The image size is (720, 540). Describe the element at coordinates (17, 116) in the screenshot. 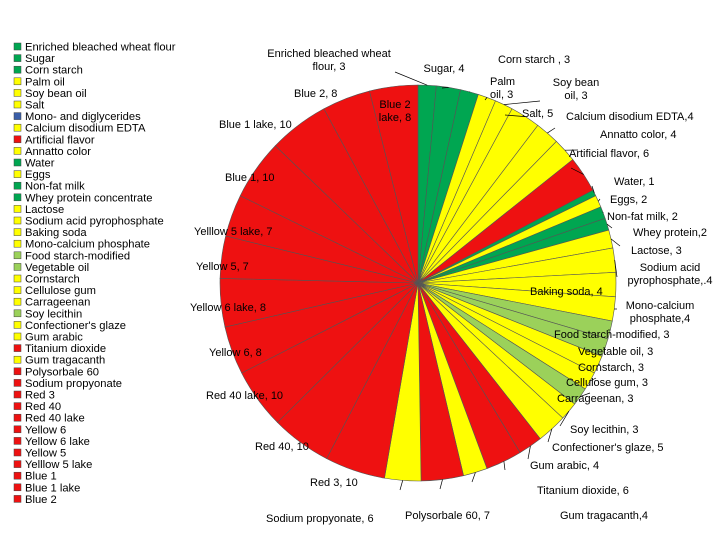

I see `legend-swatch-mono-and-diglycerides` at that location.